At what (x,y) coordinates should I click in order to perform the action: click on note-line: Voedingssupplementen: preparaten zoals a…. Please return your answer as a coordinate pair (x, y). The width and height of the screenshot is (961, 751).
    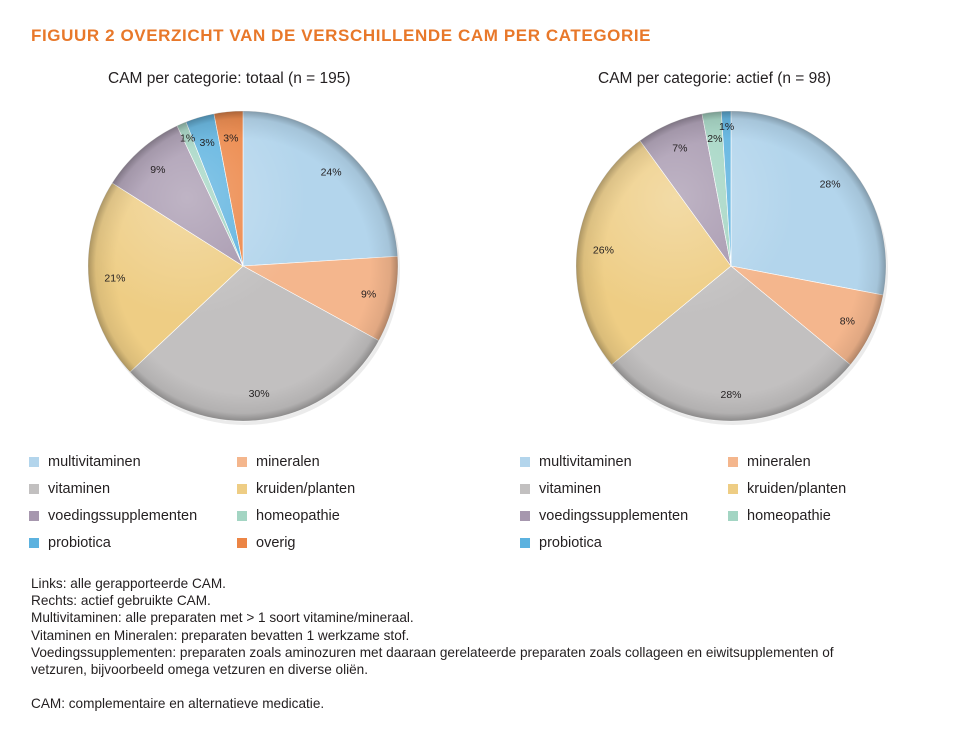
    Looking at the image, I should click on (432, 652).